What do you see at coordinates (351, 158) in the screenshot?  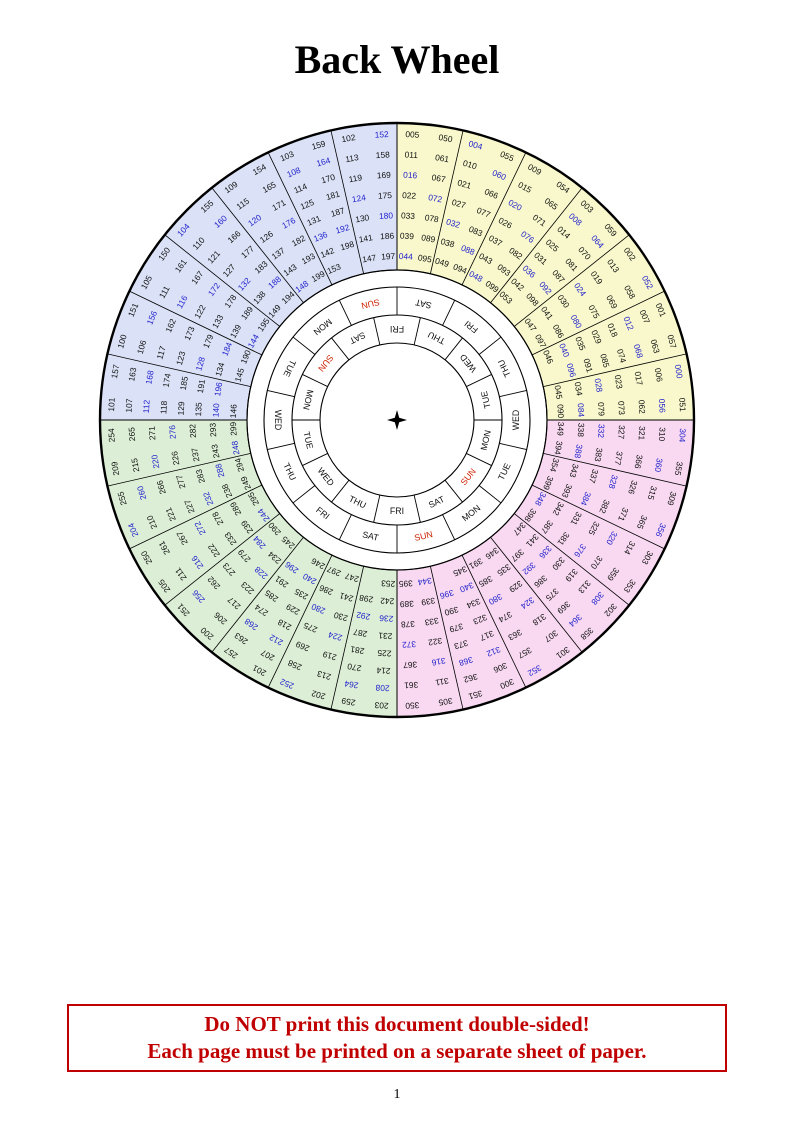 I see `year-label: 113` at bounding box center [351, 158].